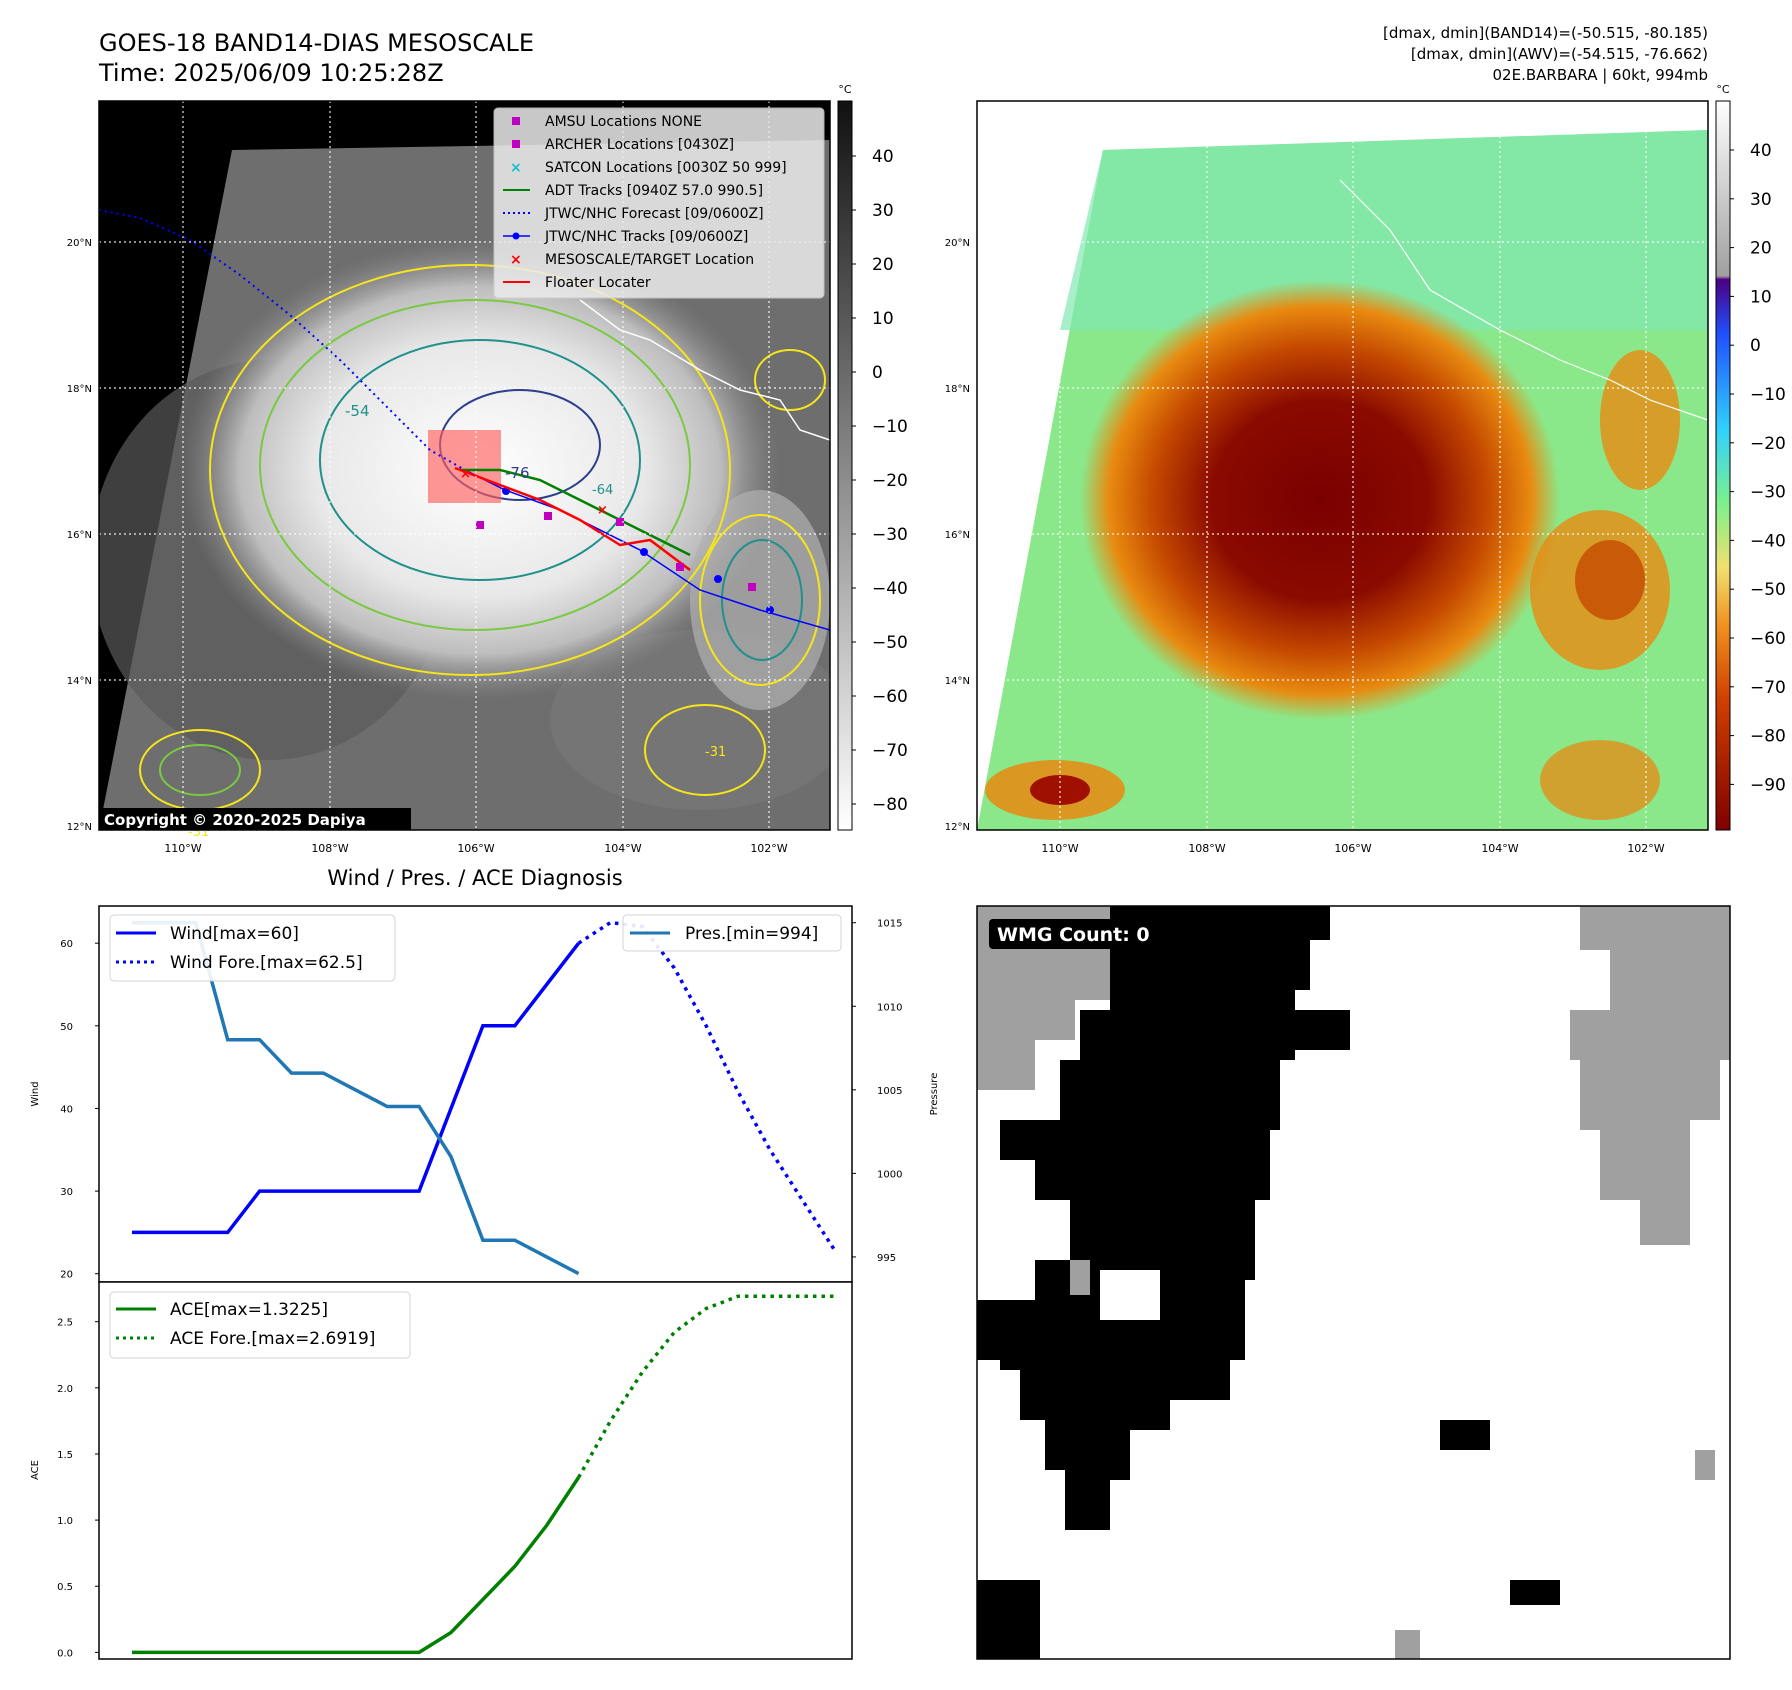 Image resolution: width=1792 pixels, height=1690 pixels. What do you see at coordinates (1768, 395) in the screenshot?
I see `color-colorbar-tick-label: −10` at bounding box center [1768, 395].